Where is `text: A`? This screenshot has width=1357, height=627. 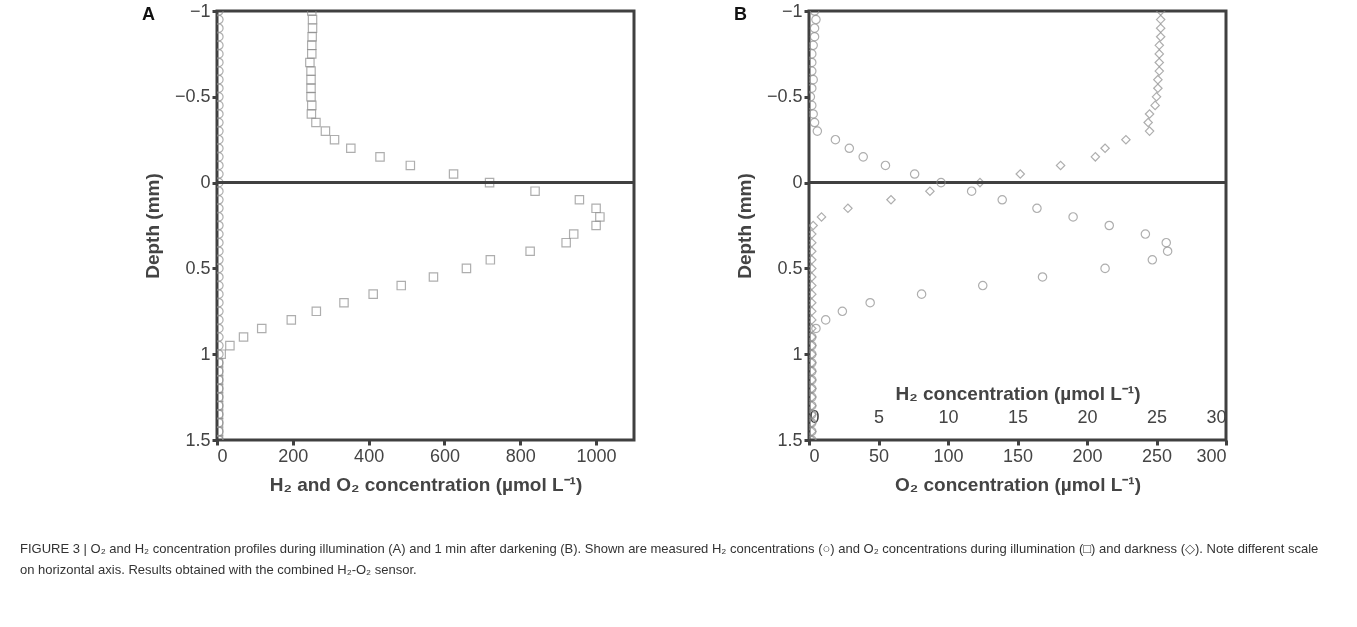
text: A is located at coordinates (148, 14).